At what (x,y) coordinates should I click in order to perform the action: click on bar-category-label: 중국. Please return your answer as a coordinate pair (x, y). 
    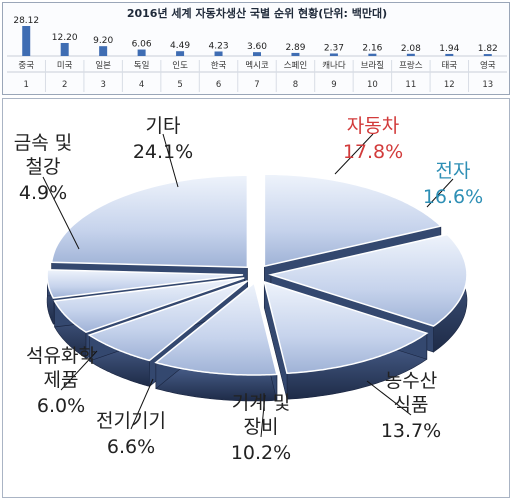
    Looking at the image, I should click on (26, 66).